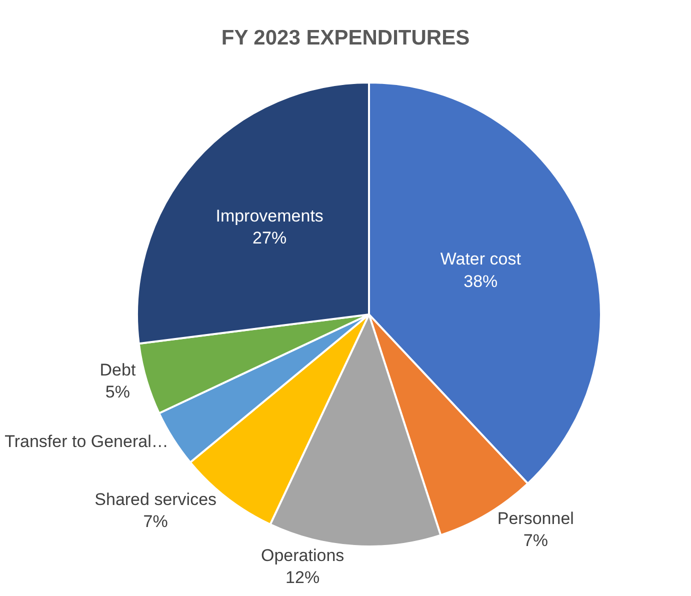 The image size is (691, 596). Describe the element at coordinates (269, 238) in the screenshot. I see `data-label: 27%` at that location.